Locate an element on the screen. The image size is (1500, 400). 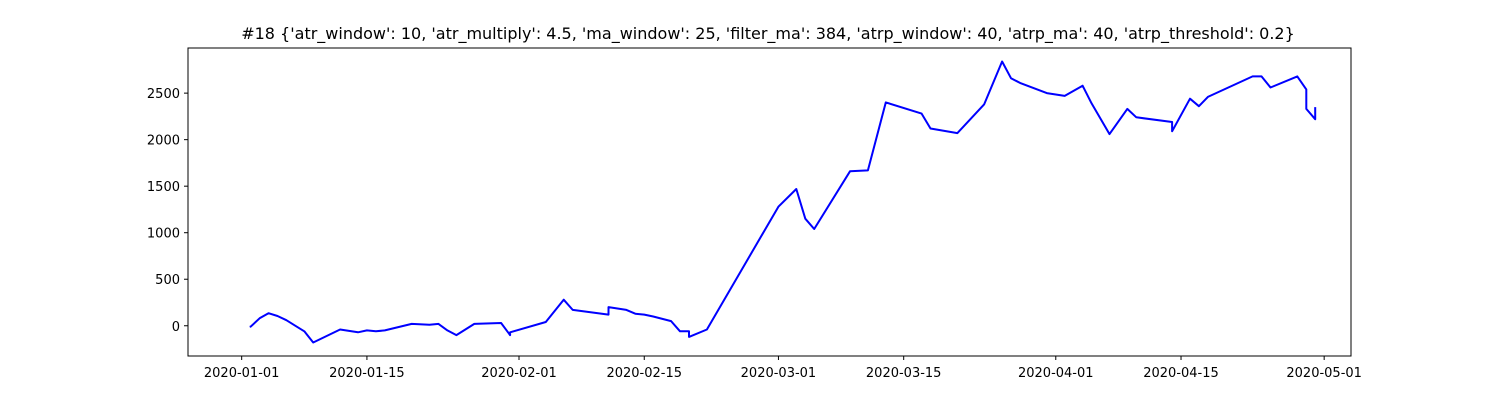
x-tick-label: 2020-02-15 is located at coordinates (644, 373).